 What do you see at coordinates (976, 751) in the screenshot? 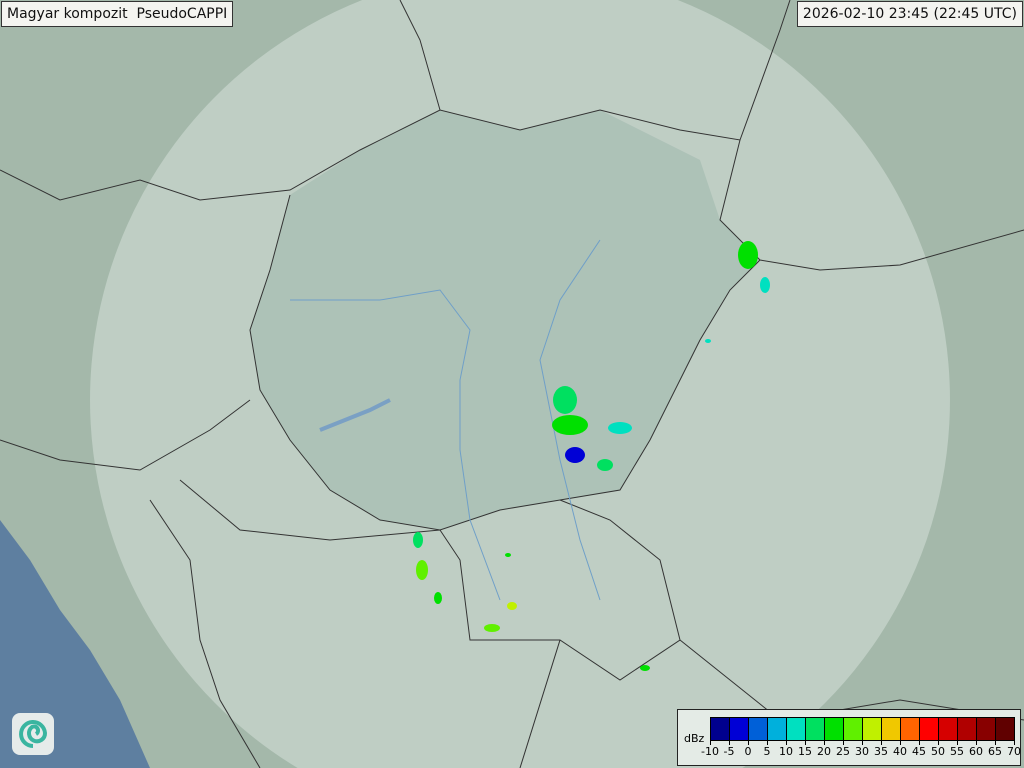
I see `legend-label: 60` at bounding box center [976, 751].